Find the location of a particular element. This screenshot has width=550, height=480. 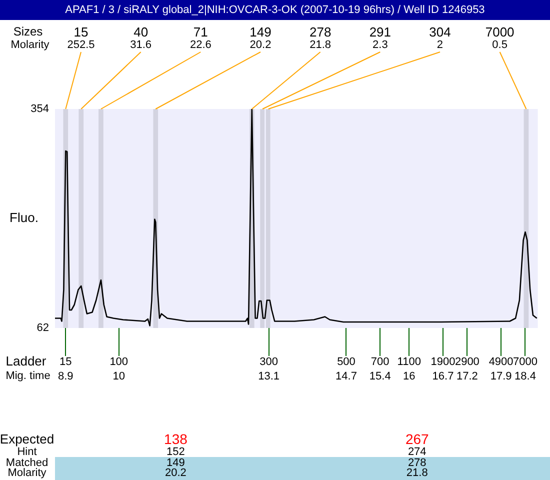

band-label: 15 is located at coordinates (81, 32).